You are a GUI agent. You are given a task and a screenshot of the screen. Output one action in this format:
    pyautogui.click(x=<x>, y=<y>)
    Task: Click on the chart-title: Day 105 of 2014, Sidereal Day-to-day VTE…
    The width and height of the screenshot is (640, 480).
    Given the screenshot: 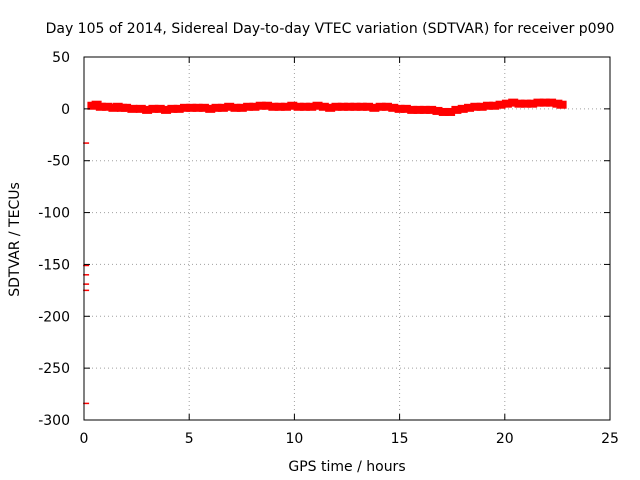 What is the action you would take?
    pyautogui.click(x=330, y=29)
    